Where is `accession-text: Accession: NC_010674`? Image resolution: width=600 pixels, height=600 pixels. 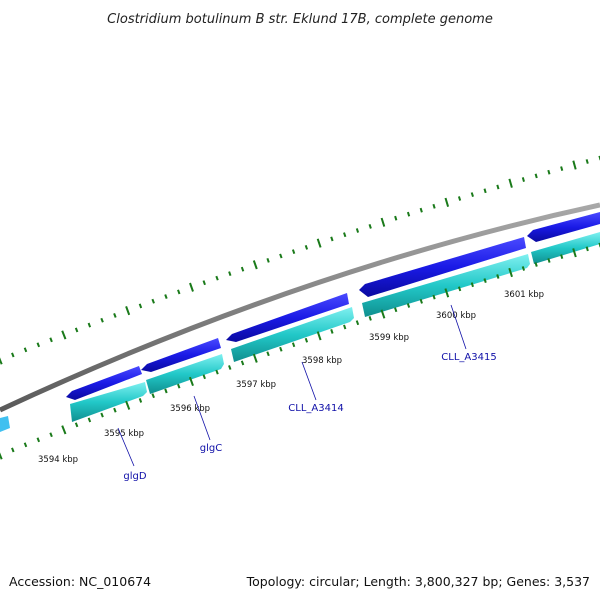 accession-text: Accession: NC_010674 is located at coordinates (80, 581).